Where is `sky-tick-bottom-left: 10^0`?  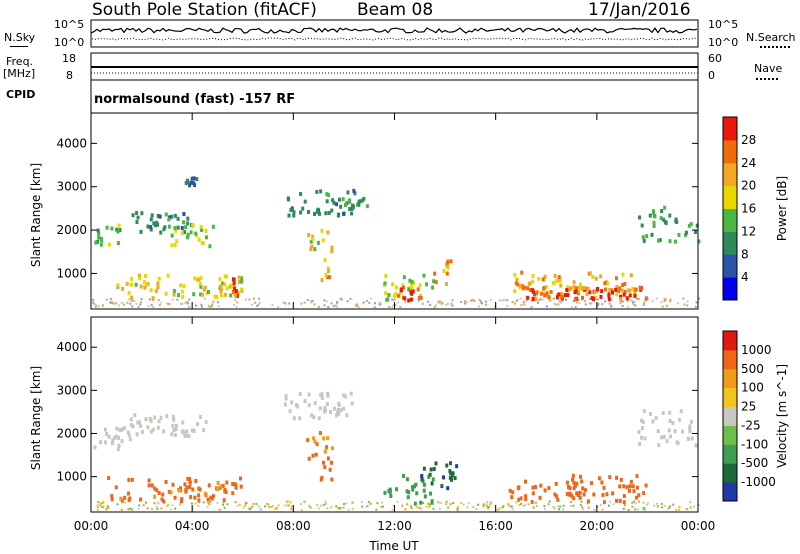
sky-tick-bottom-left: 10^0 is located at coordinates (69, 42).